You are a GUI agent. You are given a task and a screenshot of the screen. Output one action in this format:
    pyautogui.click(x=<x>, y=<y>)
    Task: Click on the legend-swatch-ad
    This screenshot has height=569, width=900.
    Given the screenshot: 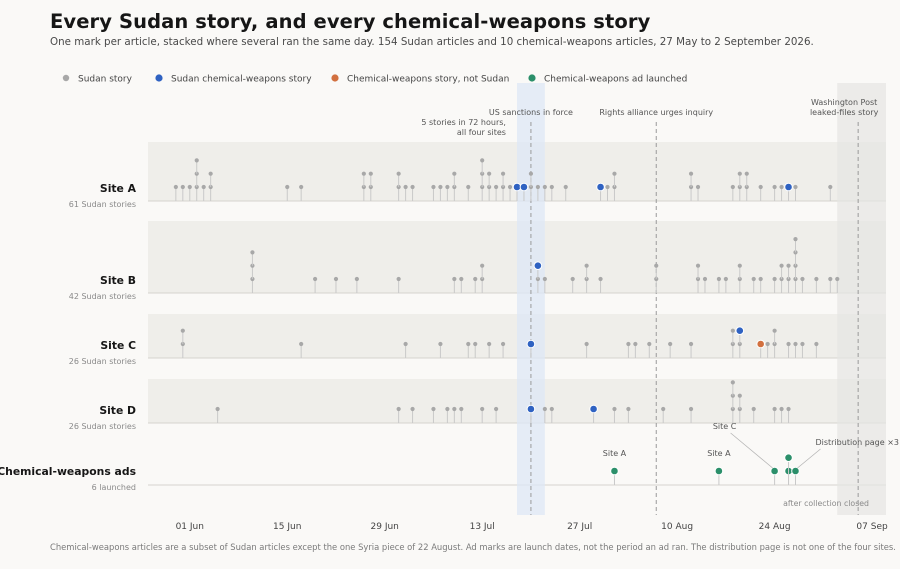 What is the action you would take?
    pyautogui.click(x=532, y=78)
    